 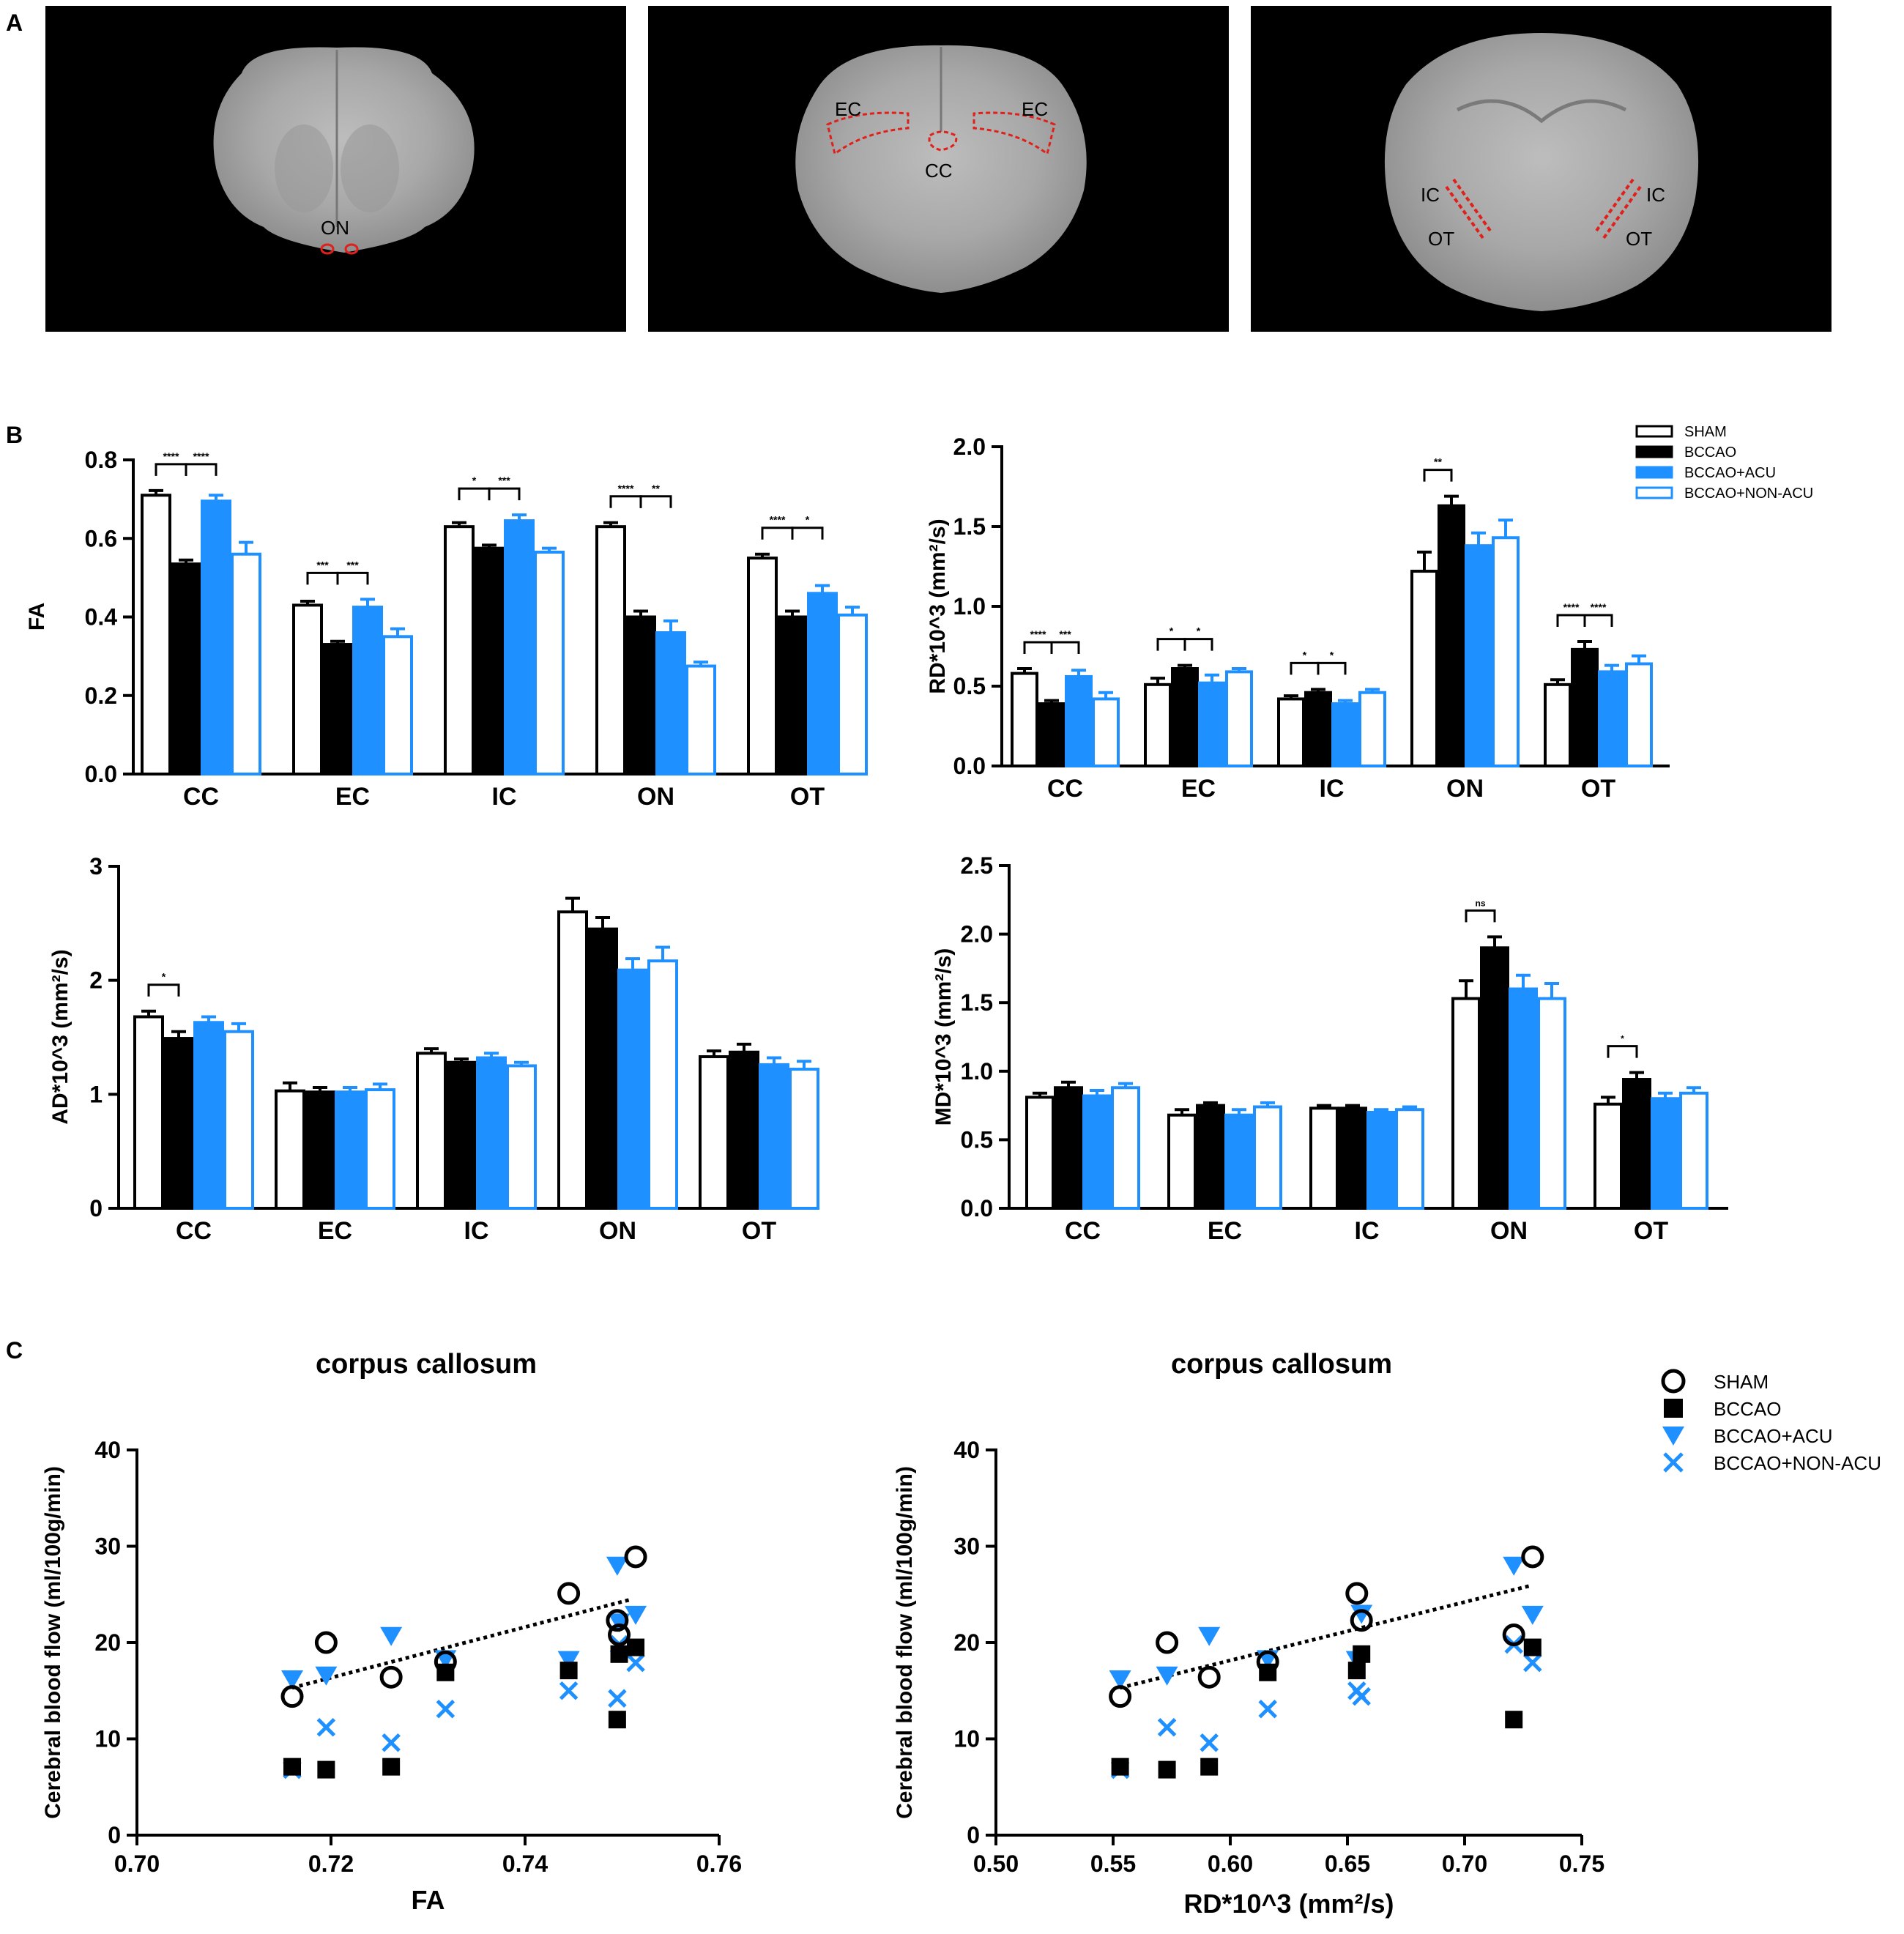 What do you see at coordinates (96, 866) in the screenshot?
I see `y-tick-label: 3` at bounding box center [96, 866].